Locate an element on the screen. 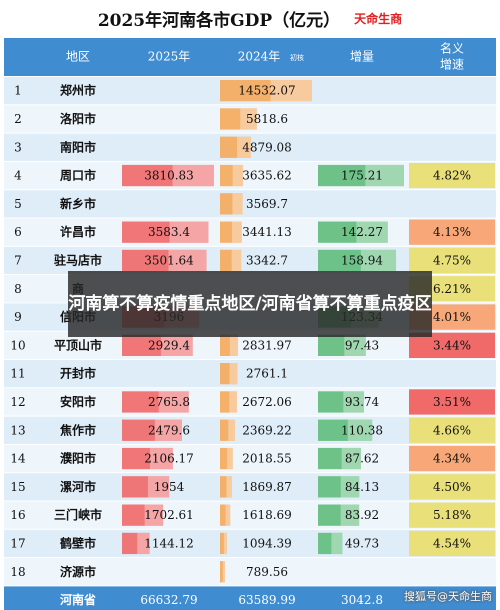 This screenshot has width=500, height=610. cell-increase: 93.74 is located at coordinates (362, 402).